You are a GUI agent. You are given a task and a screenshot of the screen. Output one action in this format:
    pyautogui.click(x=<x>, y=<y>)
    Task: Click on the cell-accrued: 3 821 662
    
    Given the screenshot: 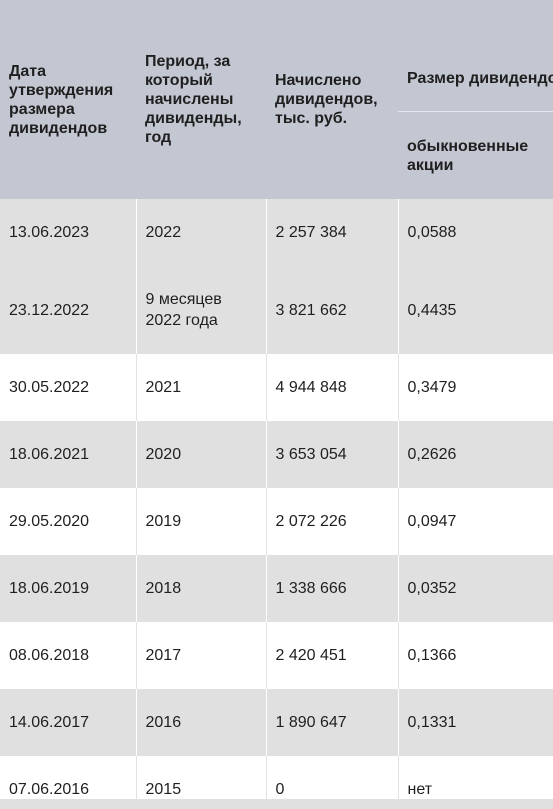 What is the action you would take?
    pyautogui.click(x=331, y=310)
    